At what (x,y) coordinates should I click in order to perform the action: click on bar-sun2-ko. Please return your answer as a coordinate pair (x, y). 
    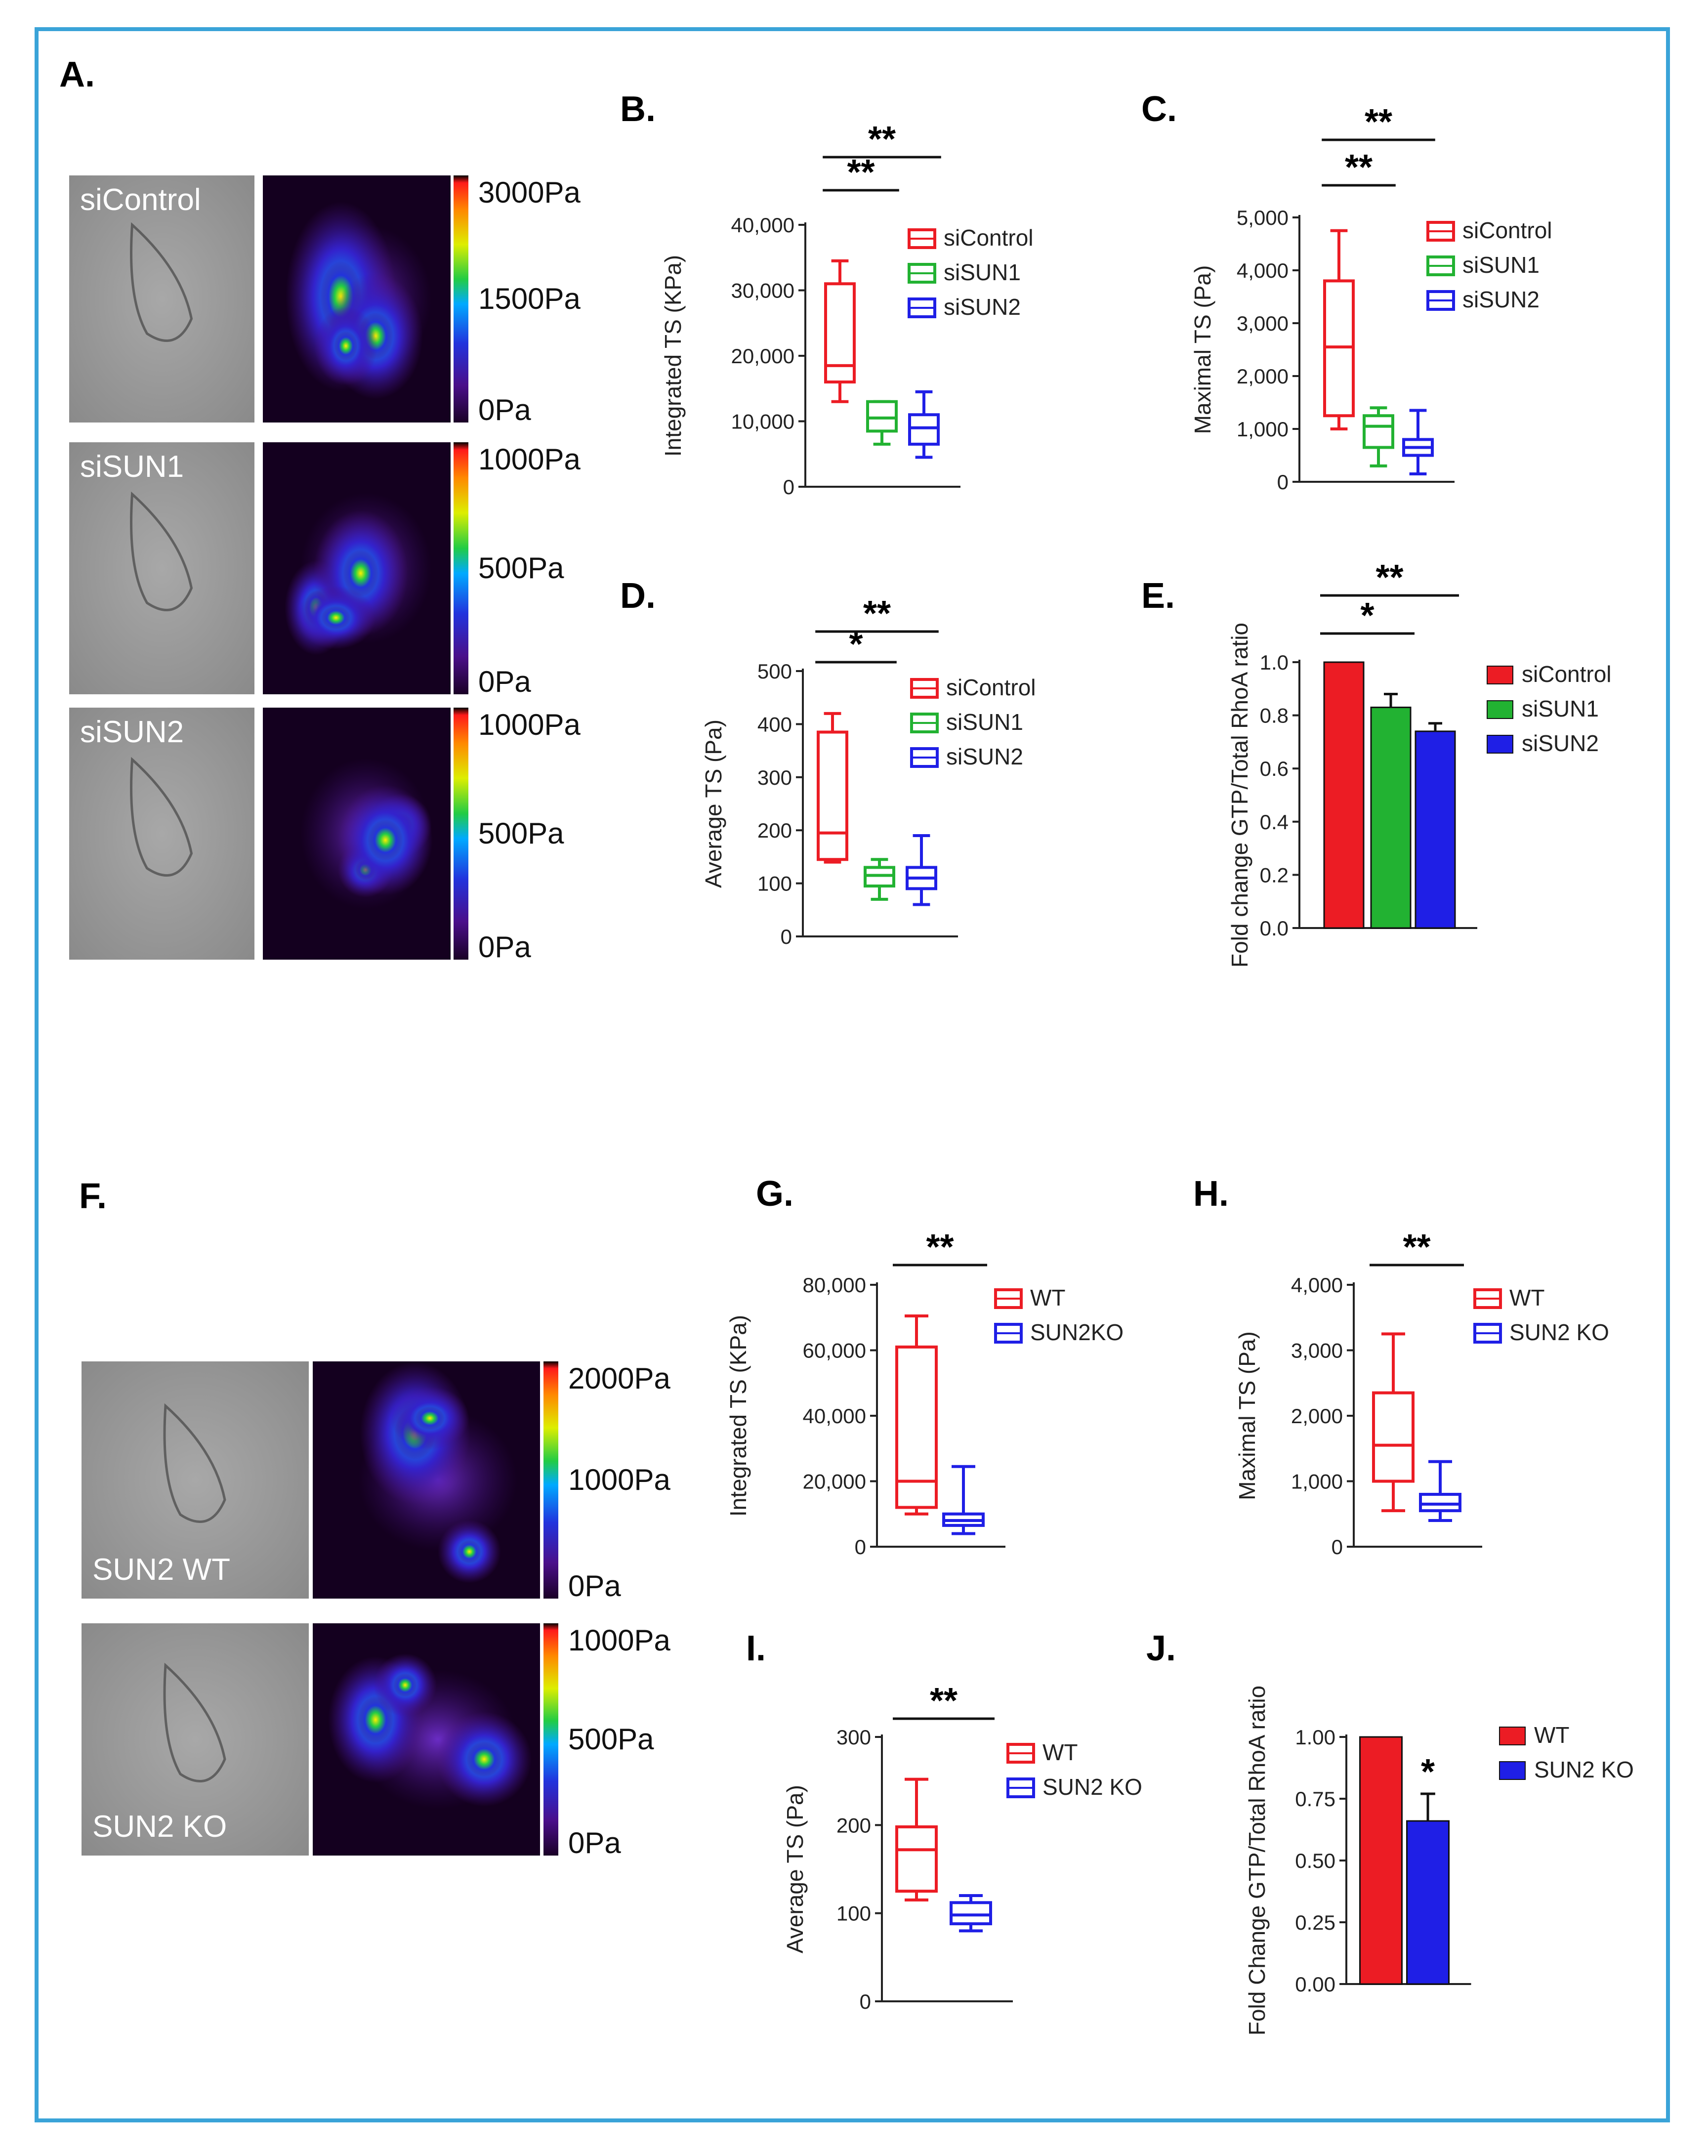
    Looking at the image, I should click on (1428, 1888).